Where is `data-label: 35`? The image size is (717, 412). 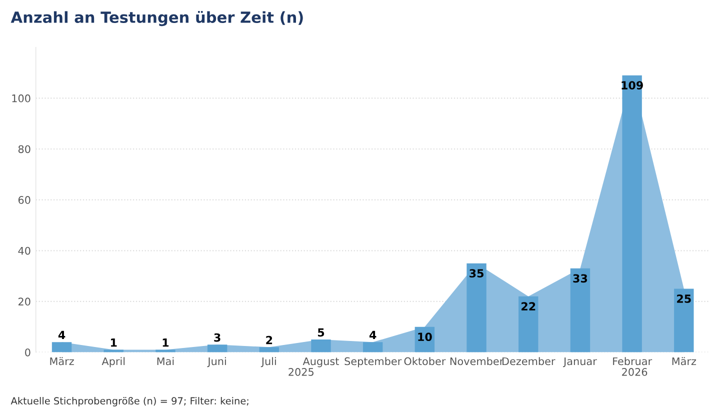
data-label: 35 is located at coordinates (477, 273).